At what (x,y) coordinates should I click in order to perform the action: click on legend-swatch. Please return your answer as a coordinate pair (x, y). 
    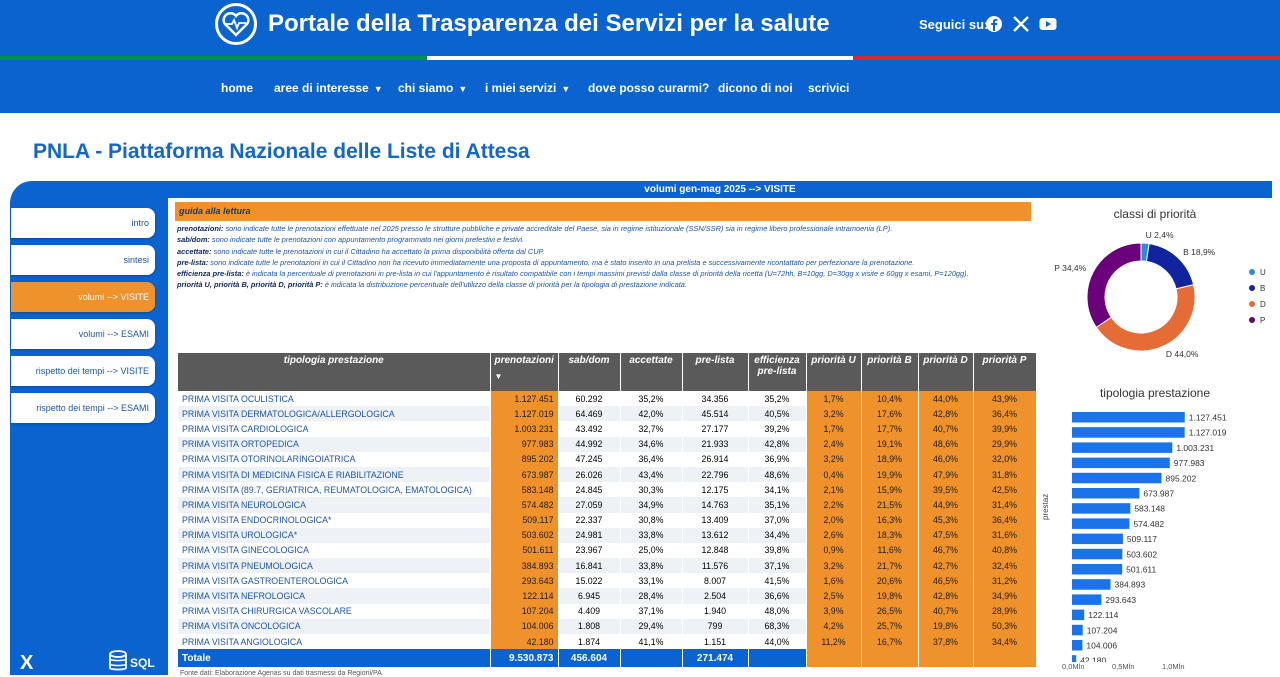
    Looking at the image, I should click on (1252, 288).